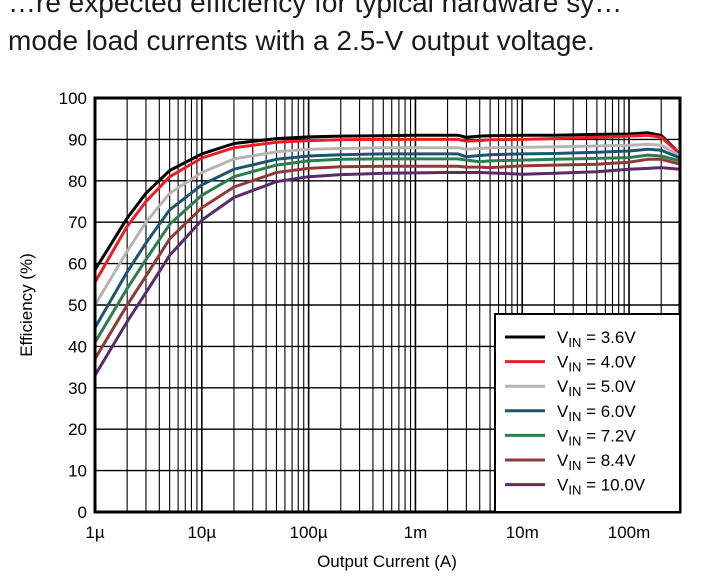 The width and height of the screenshot is (720, 587). I want to click on x-tick-label: 10µ, so click(201, 532).